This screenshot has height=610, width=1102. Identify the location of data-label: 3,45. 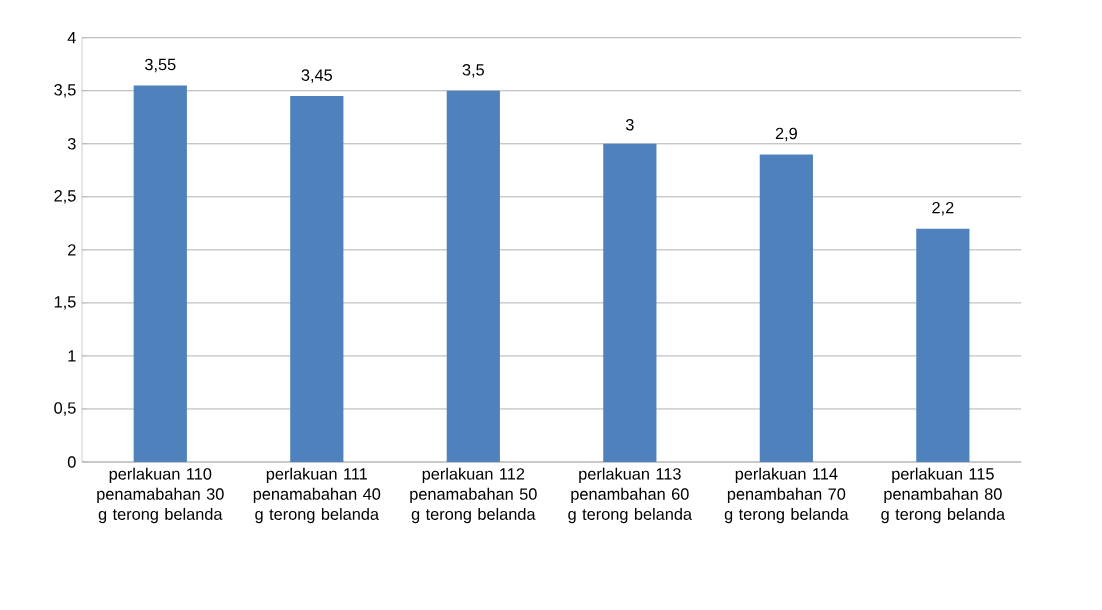
(317, 76).